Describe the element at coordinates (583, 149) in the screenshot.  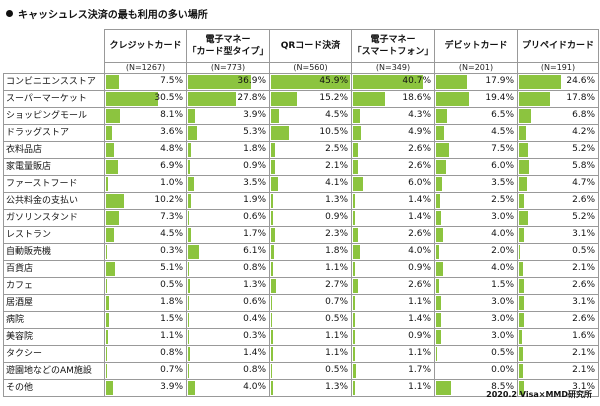
I see `value-label: 5.2%` at that location.